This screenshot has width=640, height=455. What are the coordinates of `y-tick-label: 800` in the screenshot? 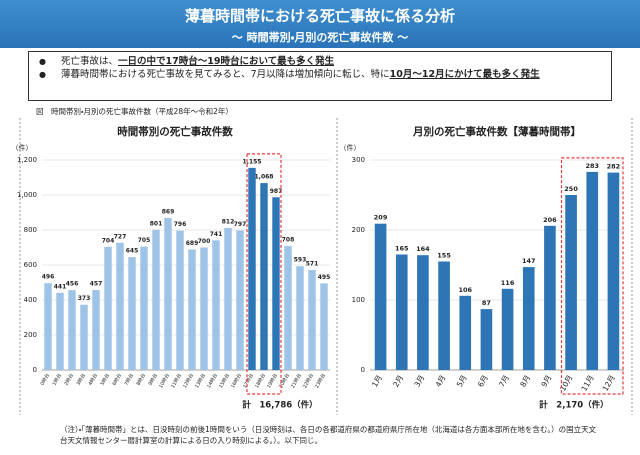 It's located at (30, 230).